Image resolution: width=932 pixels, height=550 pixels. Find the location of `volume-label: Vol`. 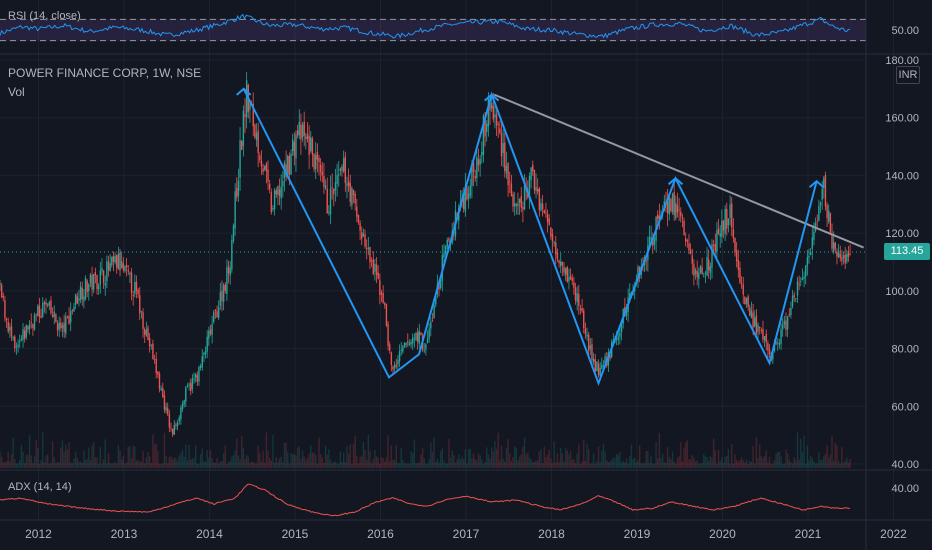

volume-label: Vol is located at coordinates (16, 92).